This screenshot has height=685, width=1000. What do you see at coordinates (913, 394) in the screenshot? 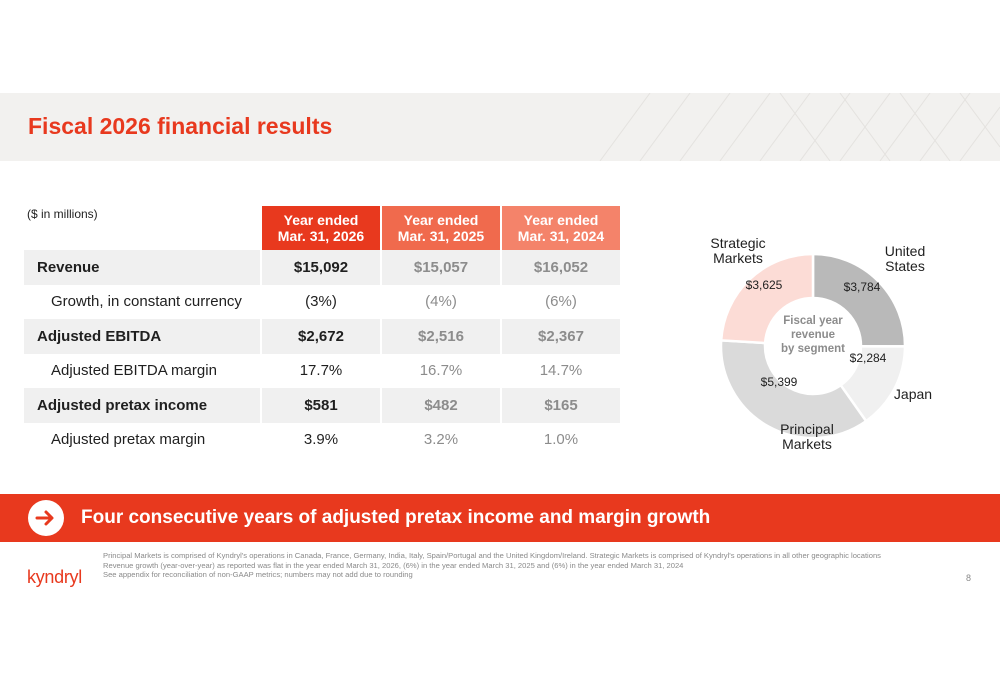
I see `slice-name-label: Japan` at bounding box center [913, 394].